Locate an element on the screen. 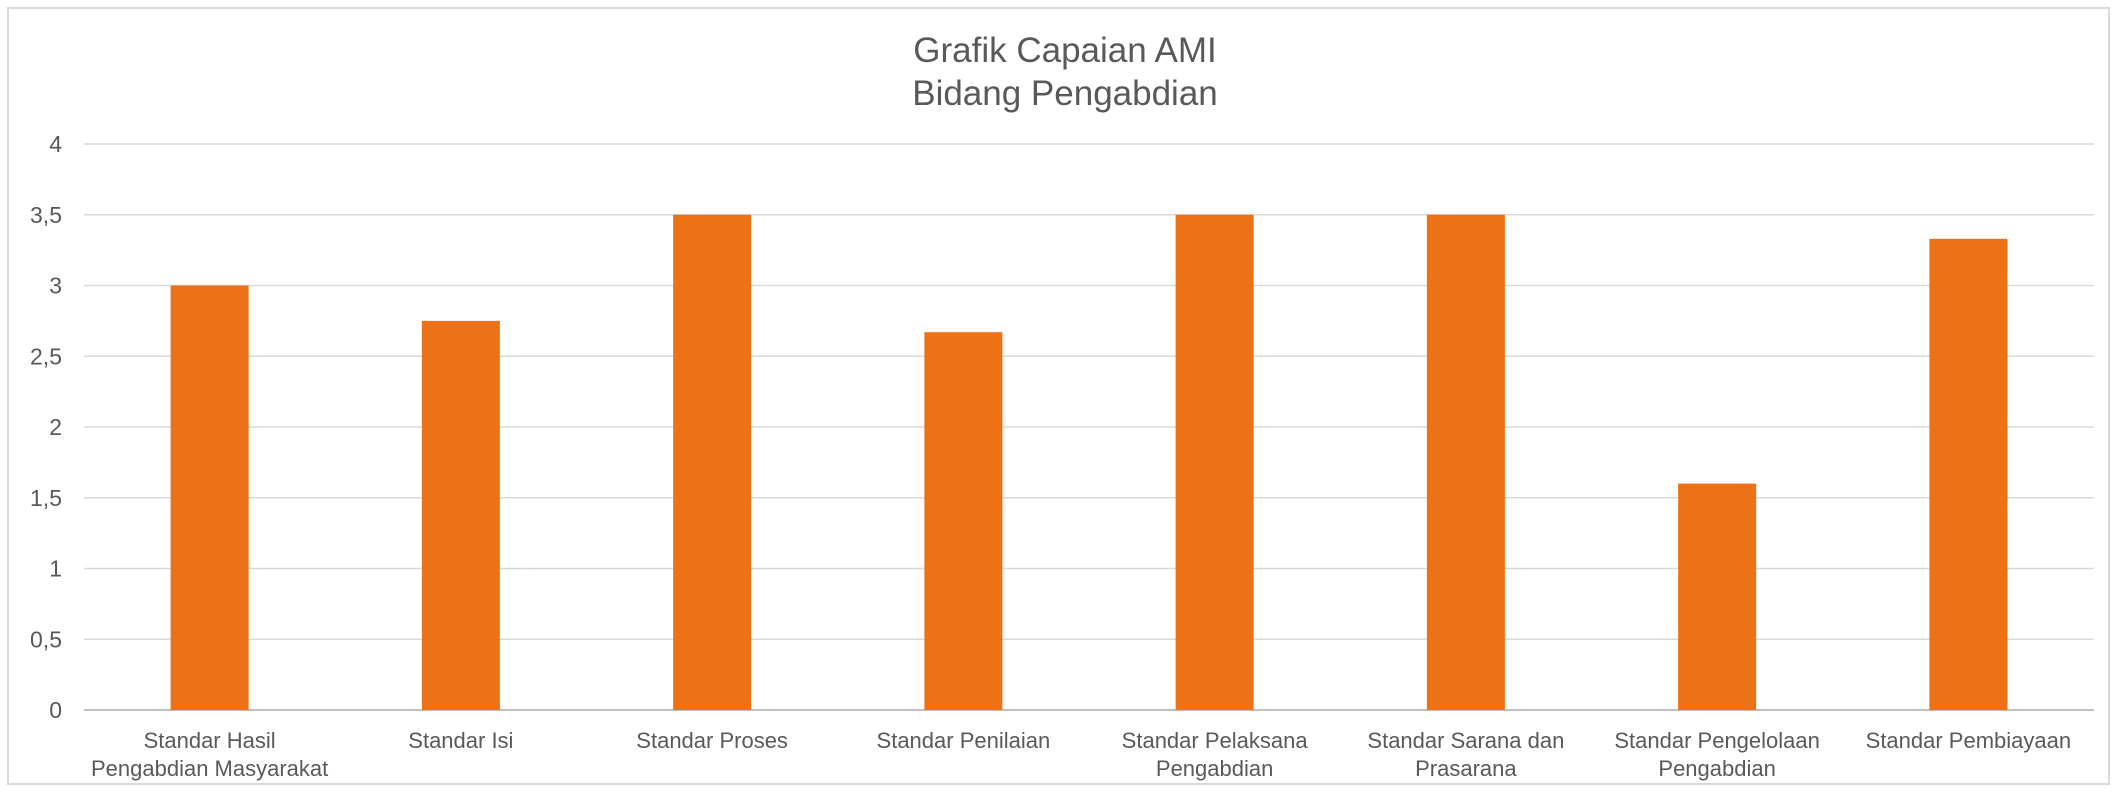  x-category-label: Standar Isi is located at coordinates (460, 740).